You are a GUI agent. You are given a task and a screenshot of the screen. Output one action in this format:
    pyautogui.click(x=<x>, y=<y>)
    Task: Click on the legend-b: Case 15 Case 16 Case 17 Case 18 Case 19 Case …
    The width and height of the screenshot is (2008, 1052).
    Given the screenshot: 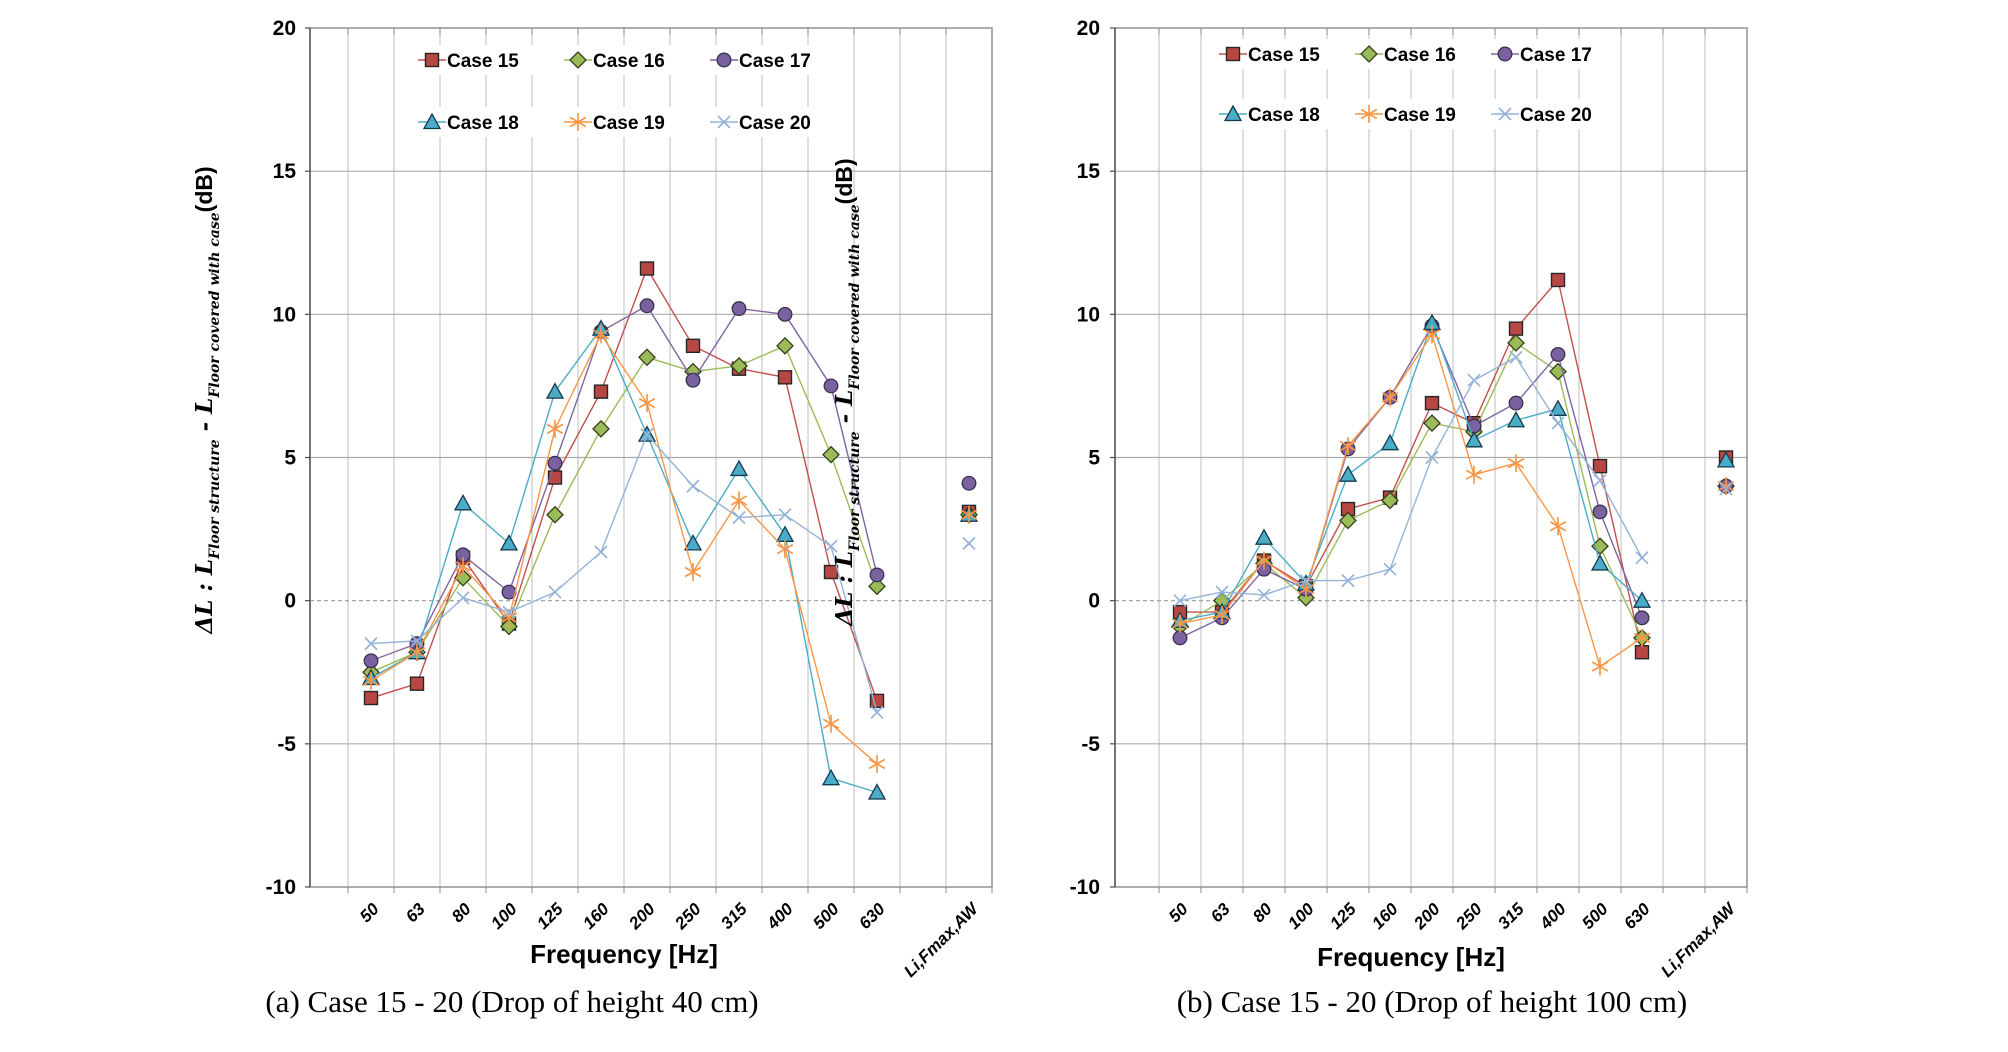 What is the action you would take?
    pyautogui.click(x=1414, y=84)
    